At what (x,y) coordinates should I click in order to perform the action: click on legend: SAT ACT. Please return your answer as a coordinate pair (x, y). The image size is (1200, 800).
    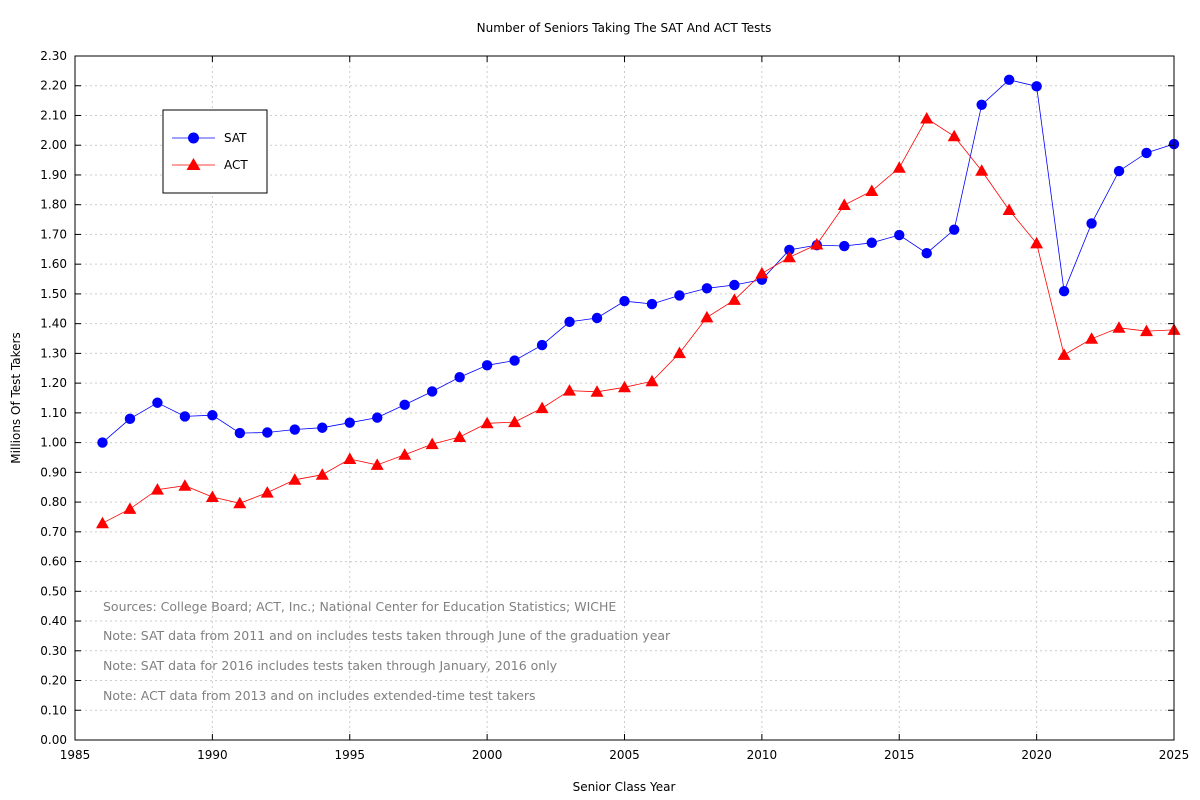
    Looking at the image, I should click on (215, 151).